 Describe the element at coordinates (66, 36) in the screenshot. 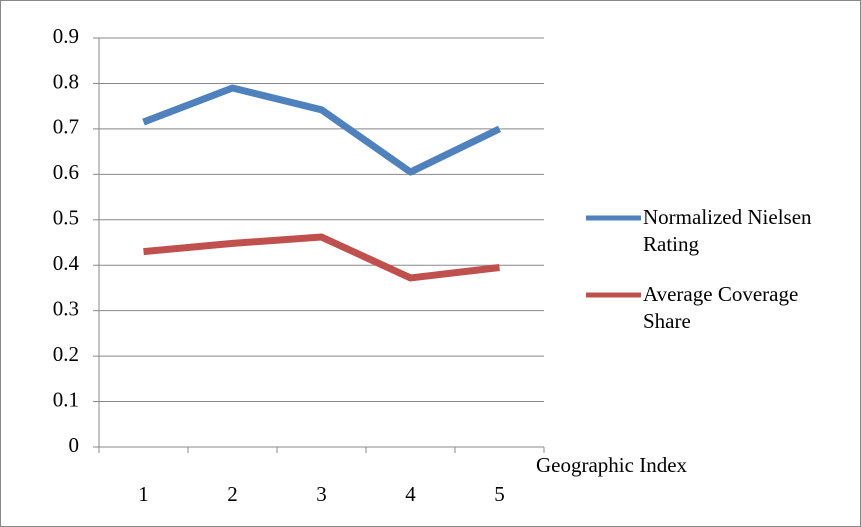

I see `y-tick-label: 0.9` at that location.